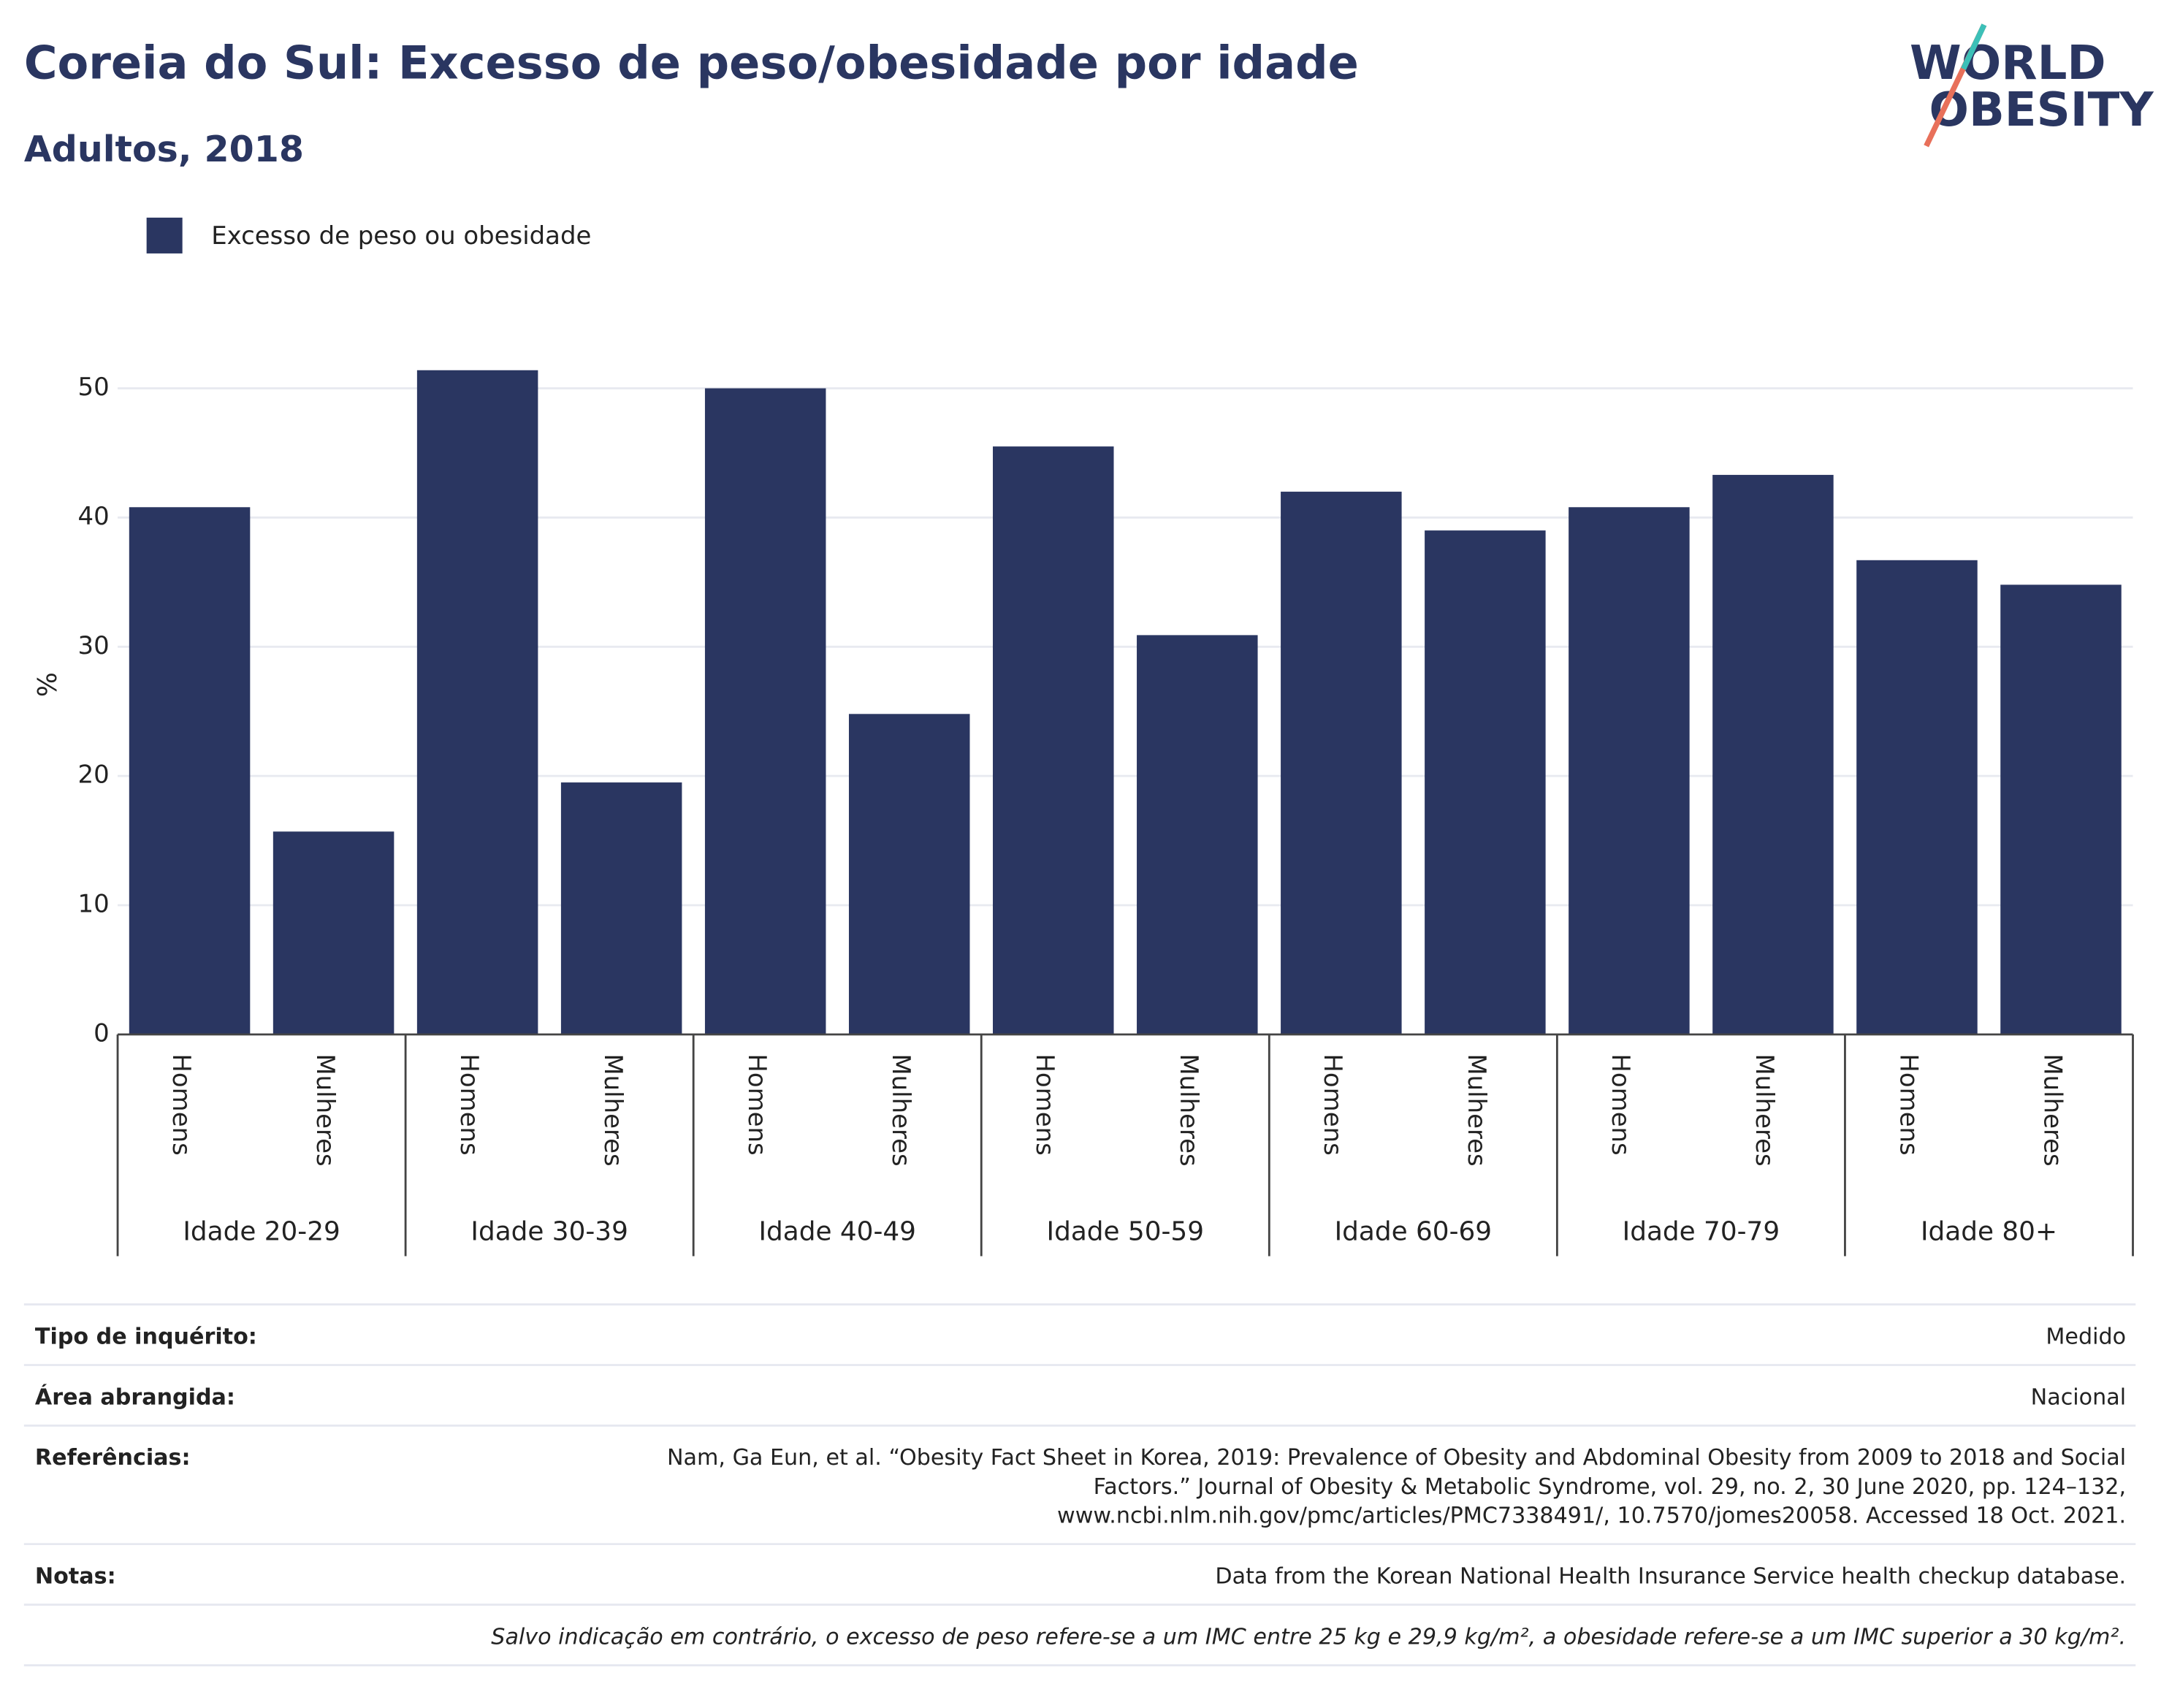 This screenshot has width=2161, height=1708. What do you see at coordinates (135, 1397) in the screenshot?
I see `info-label: Área abrangida:` at bounding box center [135, 1397].